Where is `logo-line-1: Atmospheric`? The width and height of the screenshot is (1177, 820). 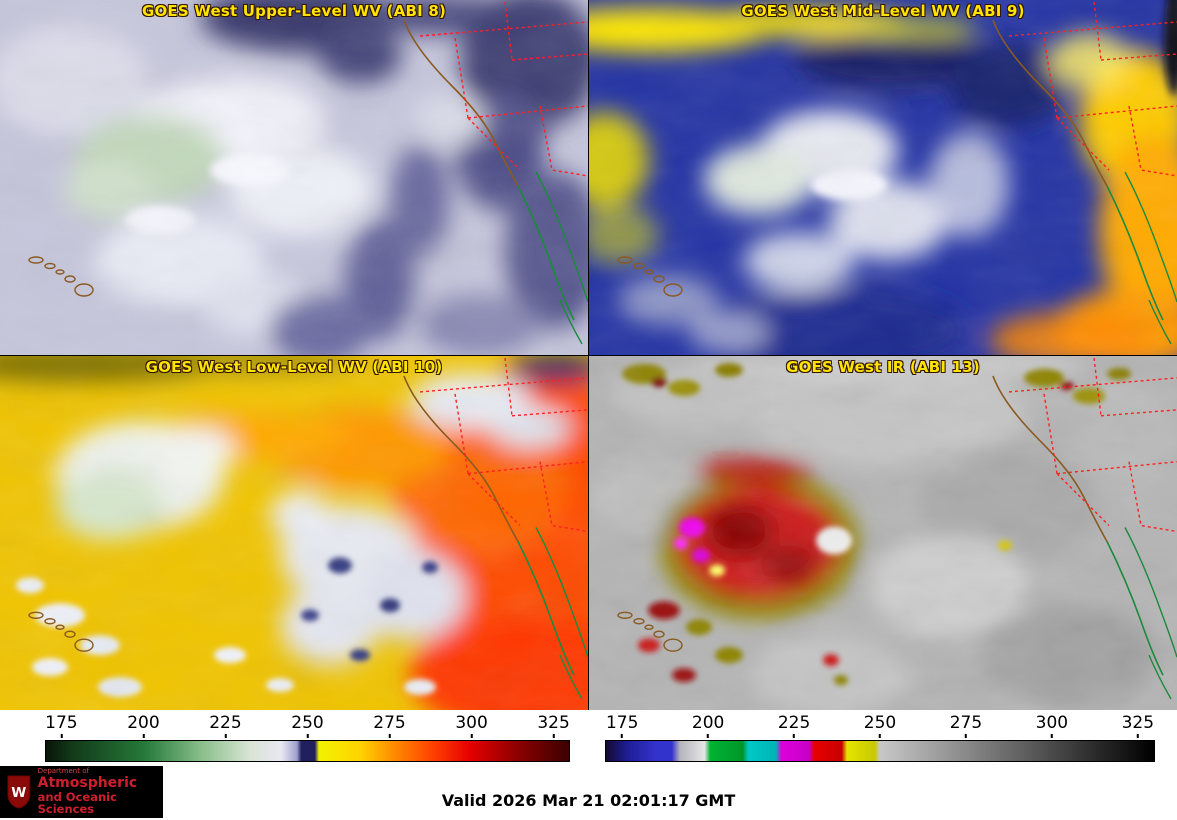 logo-line-1: Atmospheric is located at coordinates (87, 782).